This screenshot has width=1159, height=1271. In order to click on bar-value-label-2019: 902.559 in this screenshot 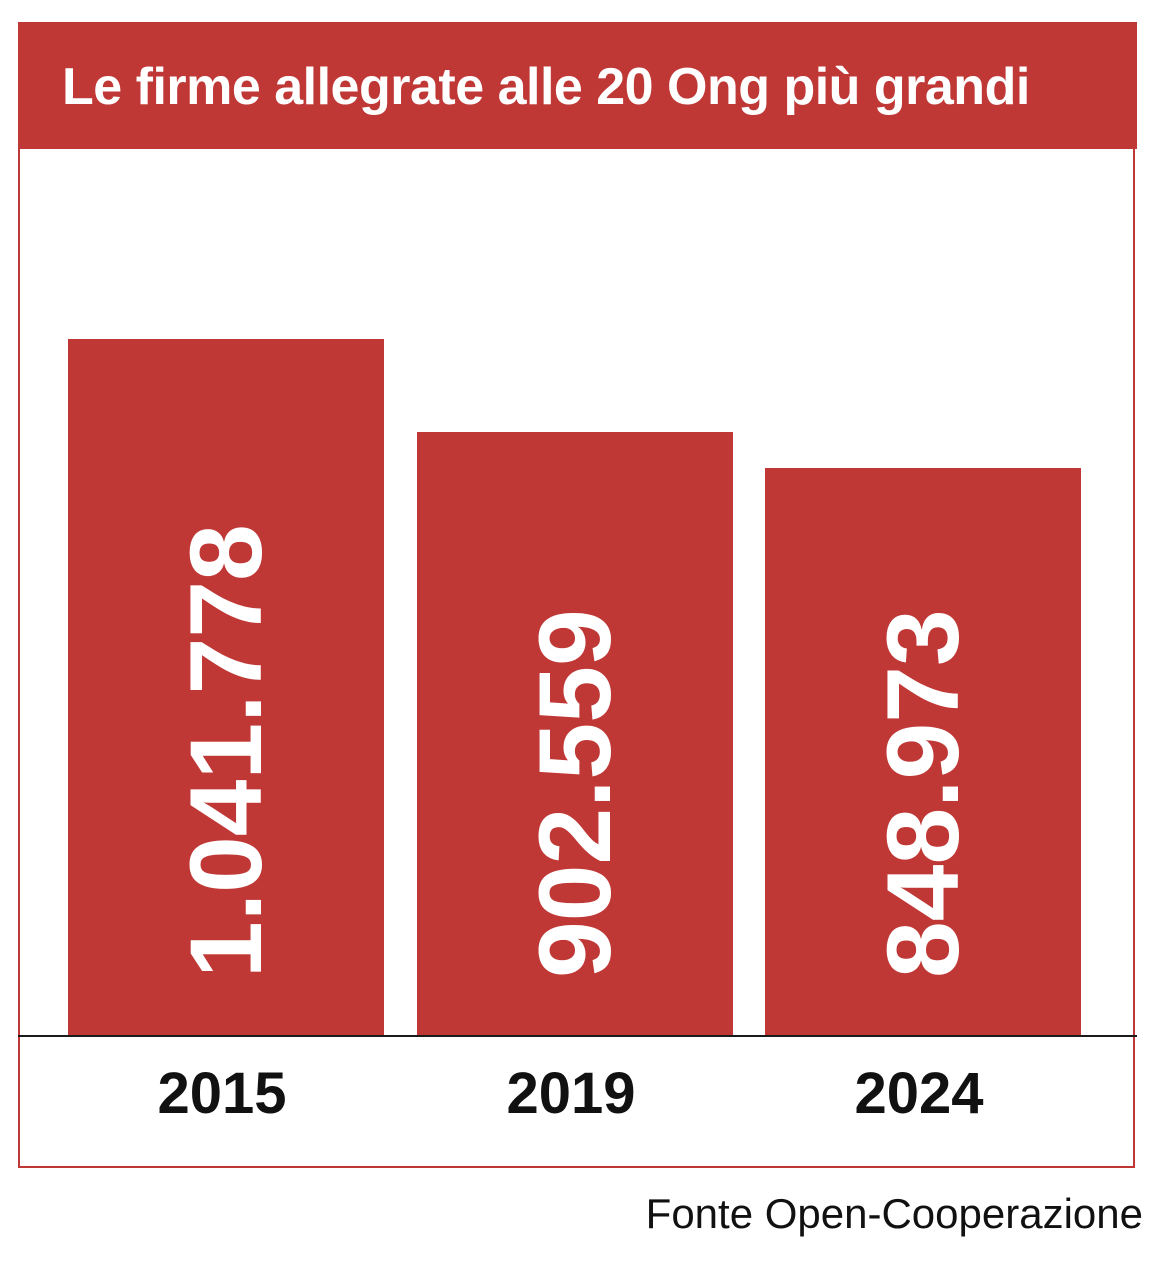, I will do `click(575, 793)`.